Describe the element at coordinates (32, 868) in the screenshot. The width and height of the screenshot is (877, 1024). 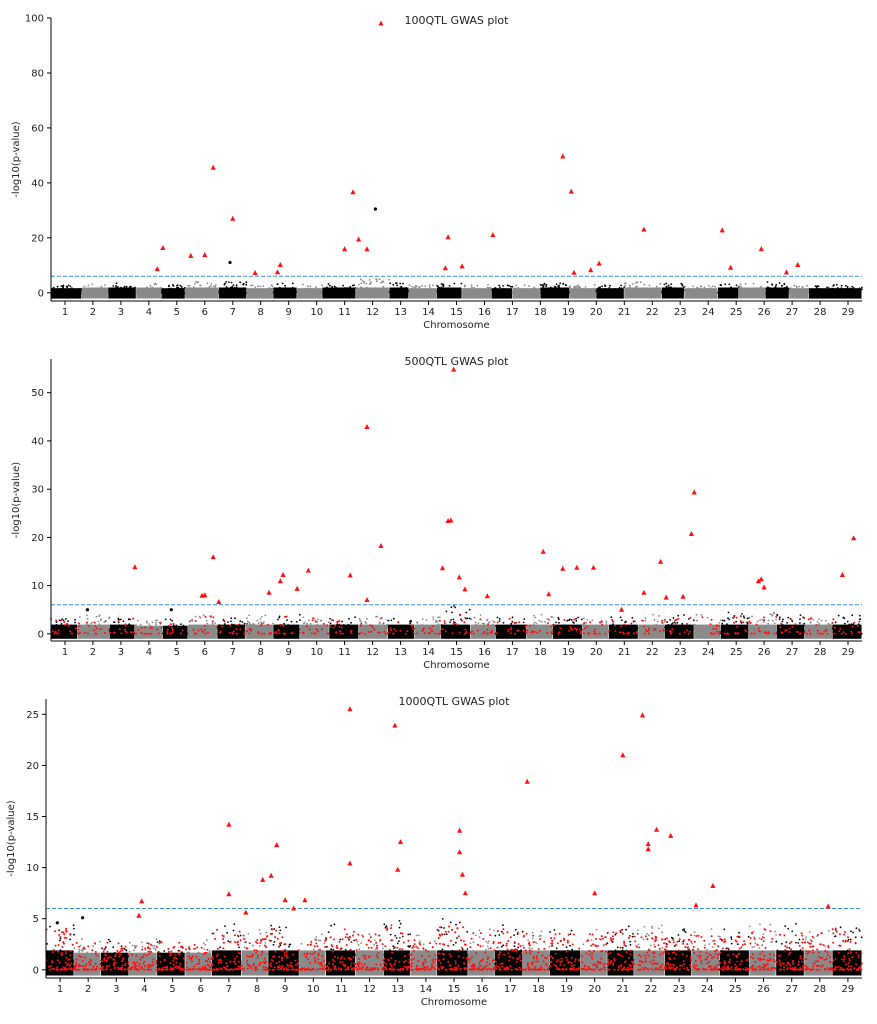
I see `y-tick-label: 10` at that location.